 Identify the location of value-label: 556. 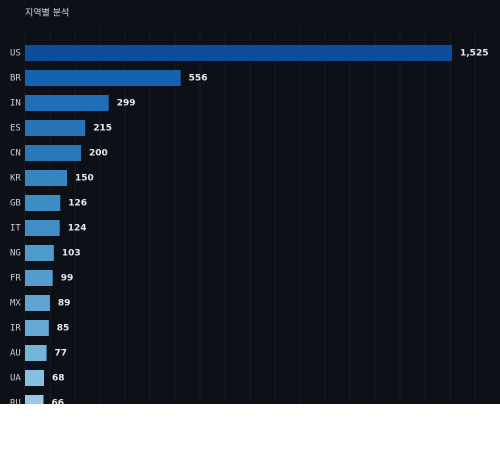
(198, 79).